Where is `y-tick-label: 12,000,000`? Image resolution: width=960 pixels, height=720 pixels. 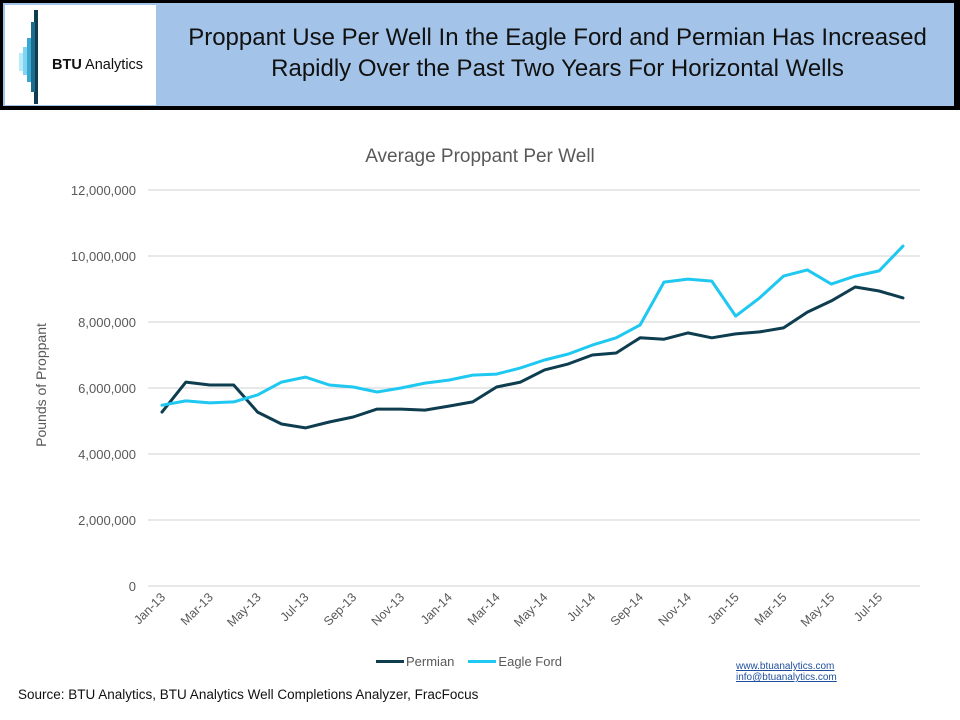 y-tick-label: 12,000,000 is located at coordinates (103, 190).